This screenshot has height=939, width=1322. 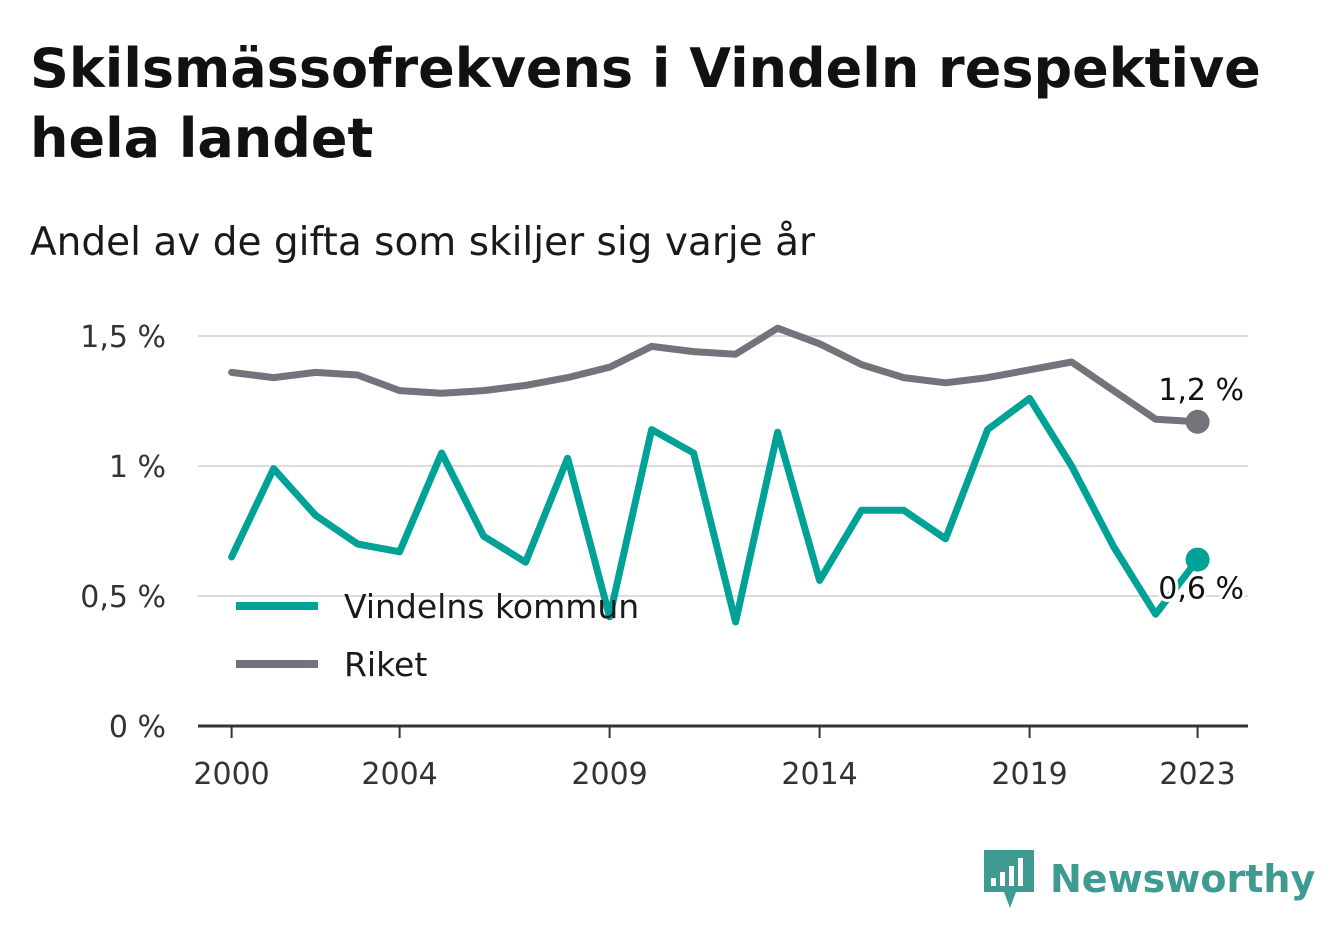 I want to click on x-tick-label: 2009, so click(x=609, y=774).